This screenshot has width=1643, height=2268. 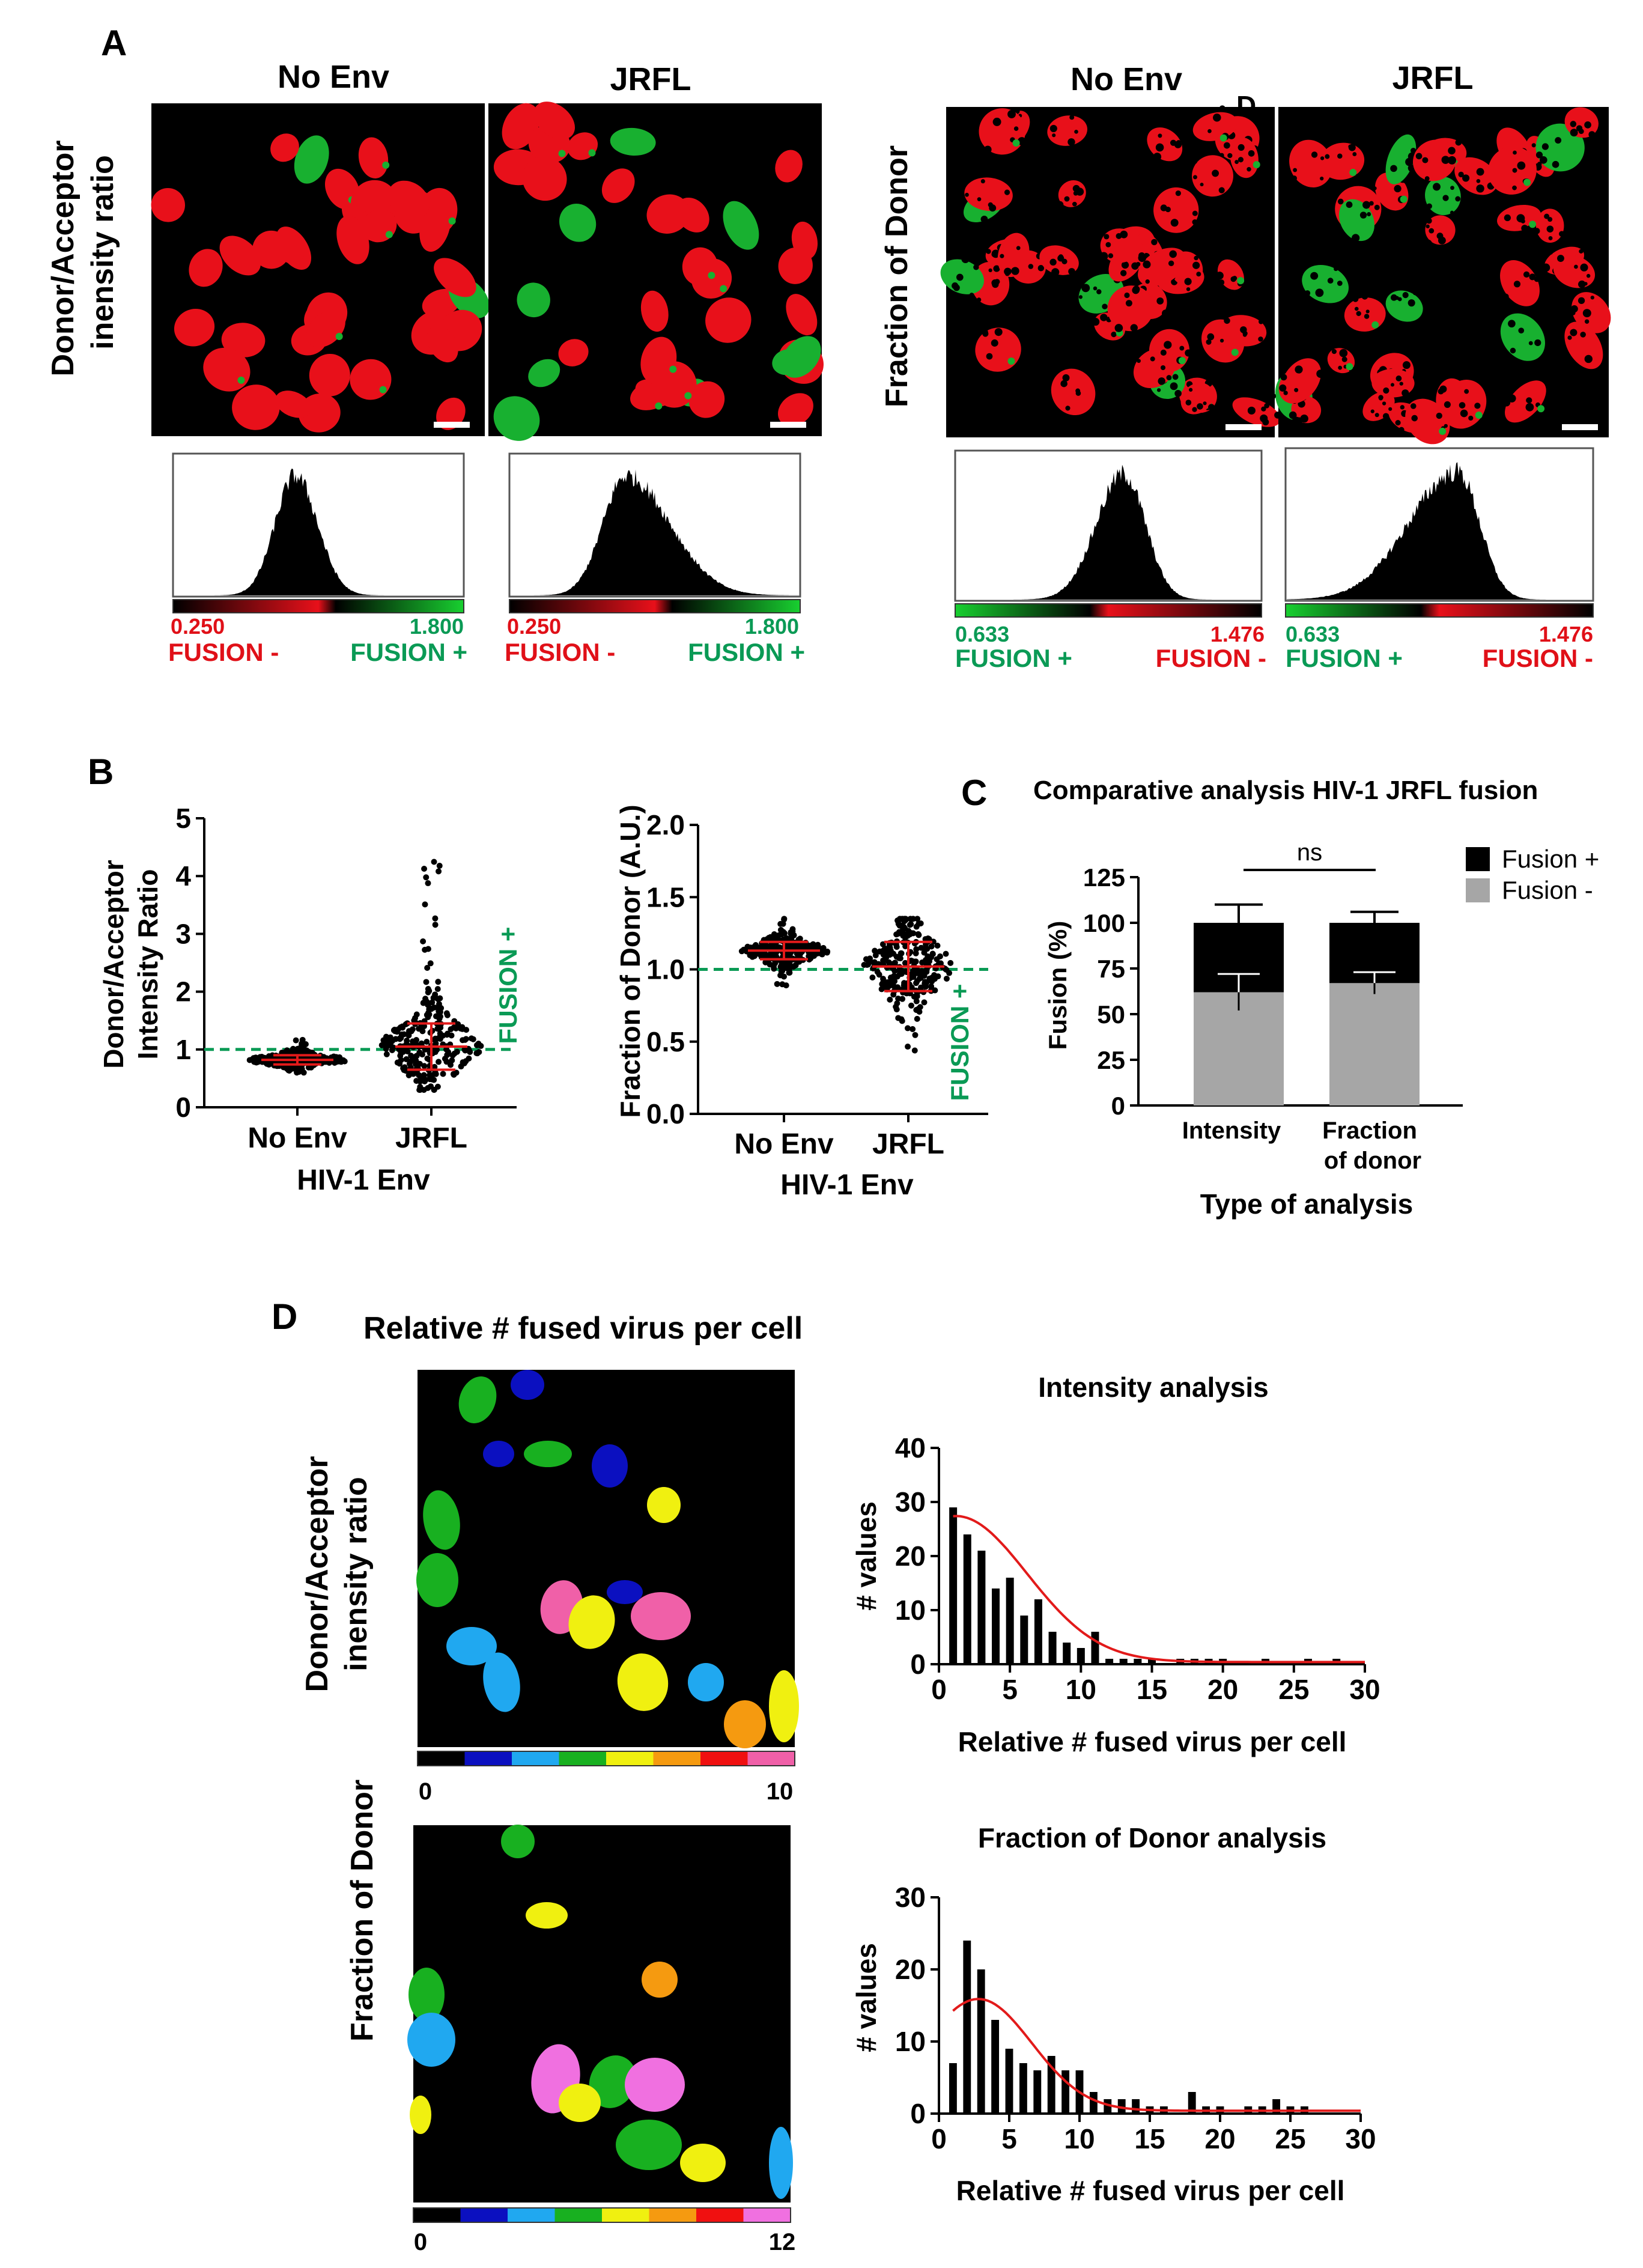 What do you see at coordinates (607, 1568) in the screenshot?
I see `segmentation-map-intensity` at bounding box center [607, 1568].